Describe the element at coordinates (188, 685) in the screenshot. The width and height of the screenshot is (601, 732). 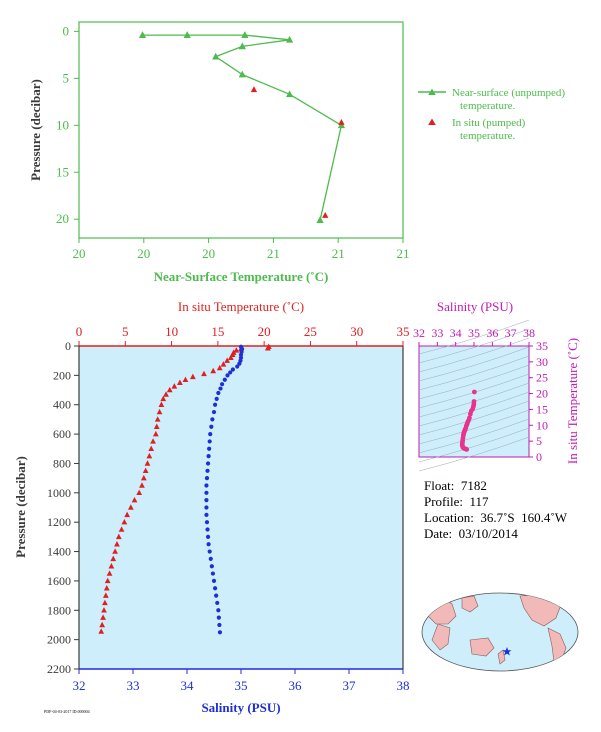
I see `sal-tick-label: 34` at that location.